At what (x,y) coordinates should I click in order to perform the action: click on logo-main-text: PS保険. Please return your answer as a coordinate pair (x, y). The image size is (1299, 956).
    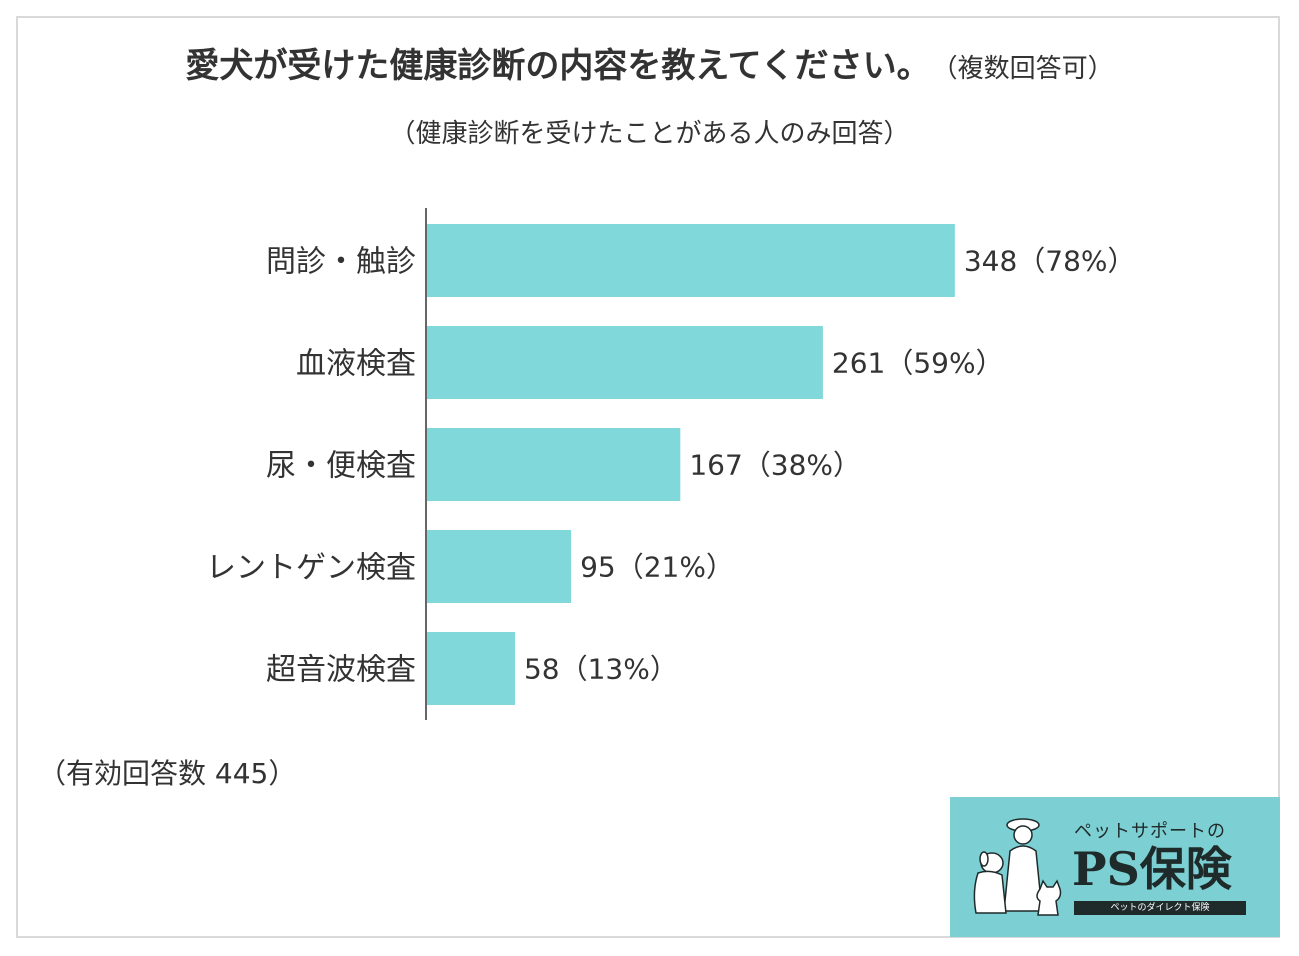
    Looking at the image, I should click on (1152, 869).